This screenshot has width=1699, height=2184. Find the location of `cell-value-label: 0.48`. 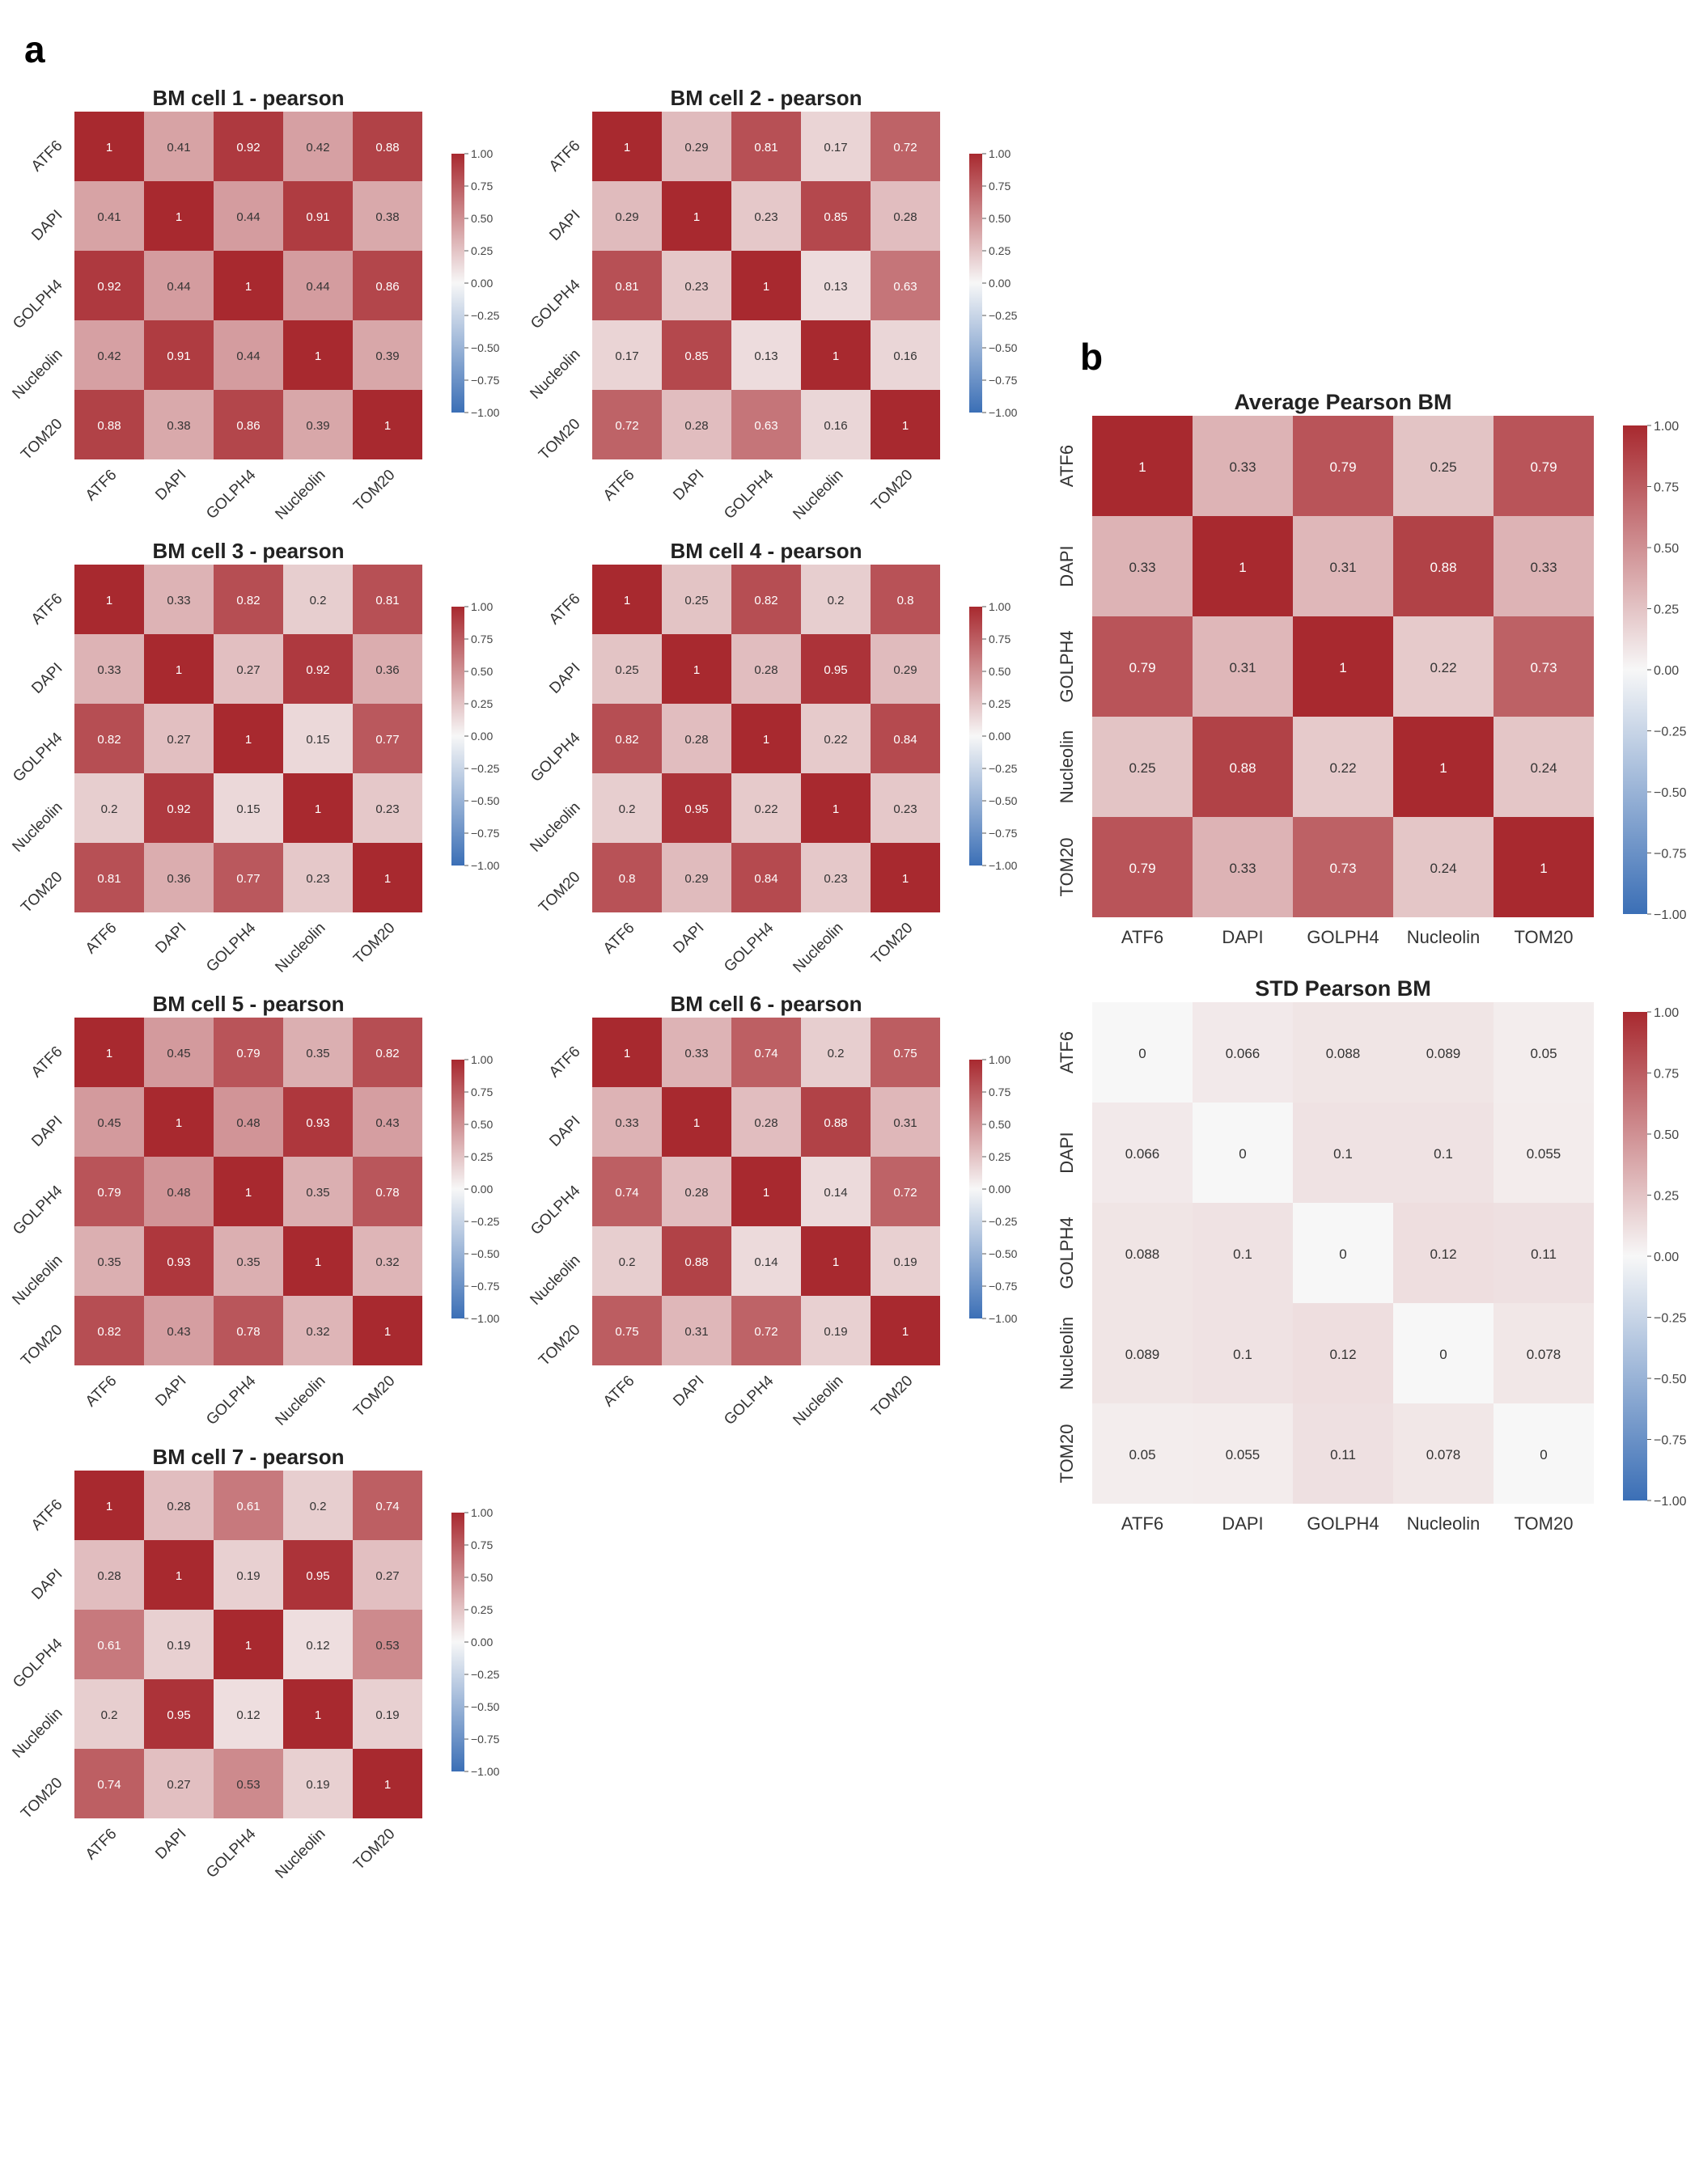

cell-value-label: 0.48 is located at coordinates (248, 1123).